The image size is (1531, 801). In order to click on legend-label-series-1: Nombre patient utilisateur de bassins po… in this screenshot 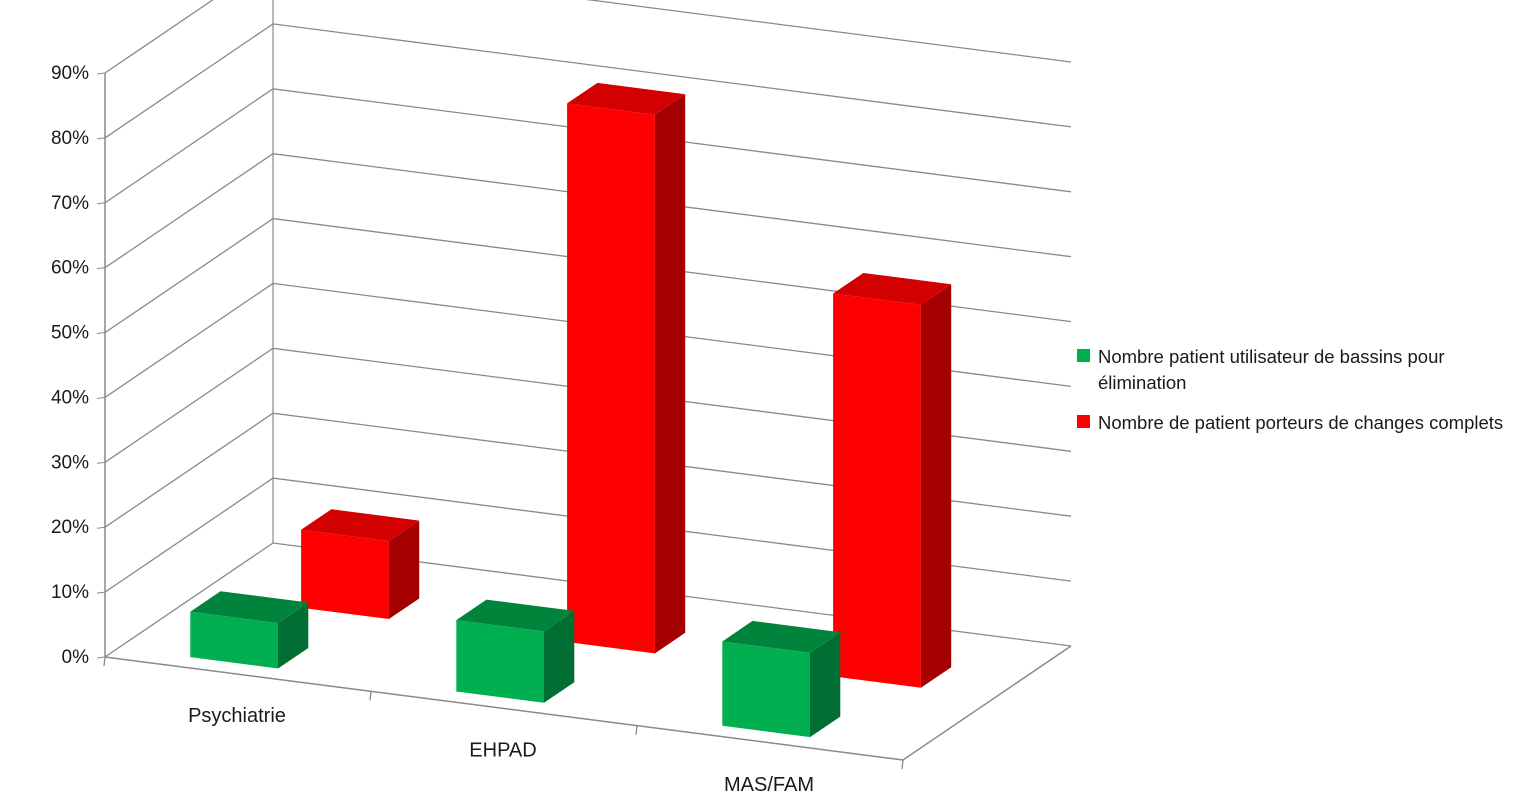, I will do `click(1271, 369)`.